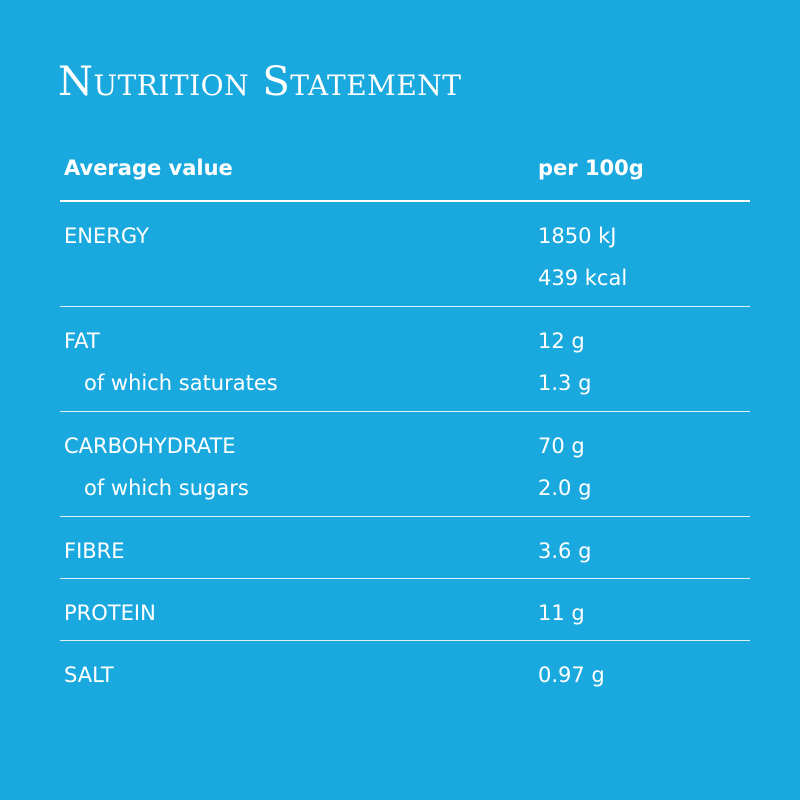 The width and height of the screenshot is (800, 800). I want to click on table-row-fat: FAT 12 g of which saturates 1.3 g, so click(405, 359).